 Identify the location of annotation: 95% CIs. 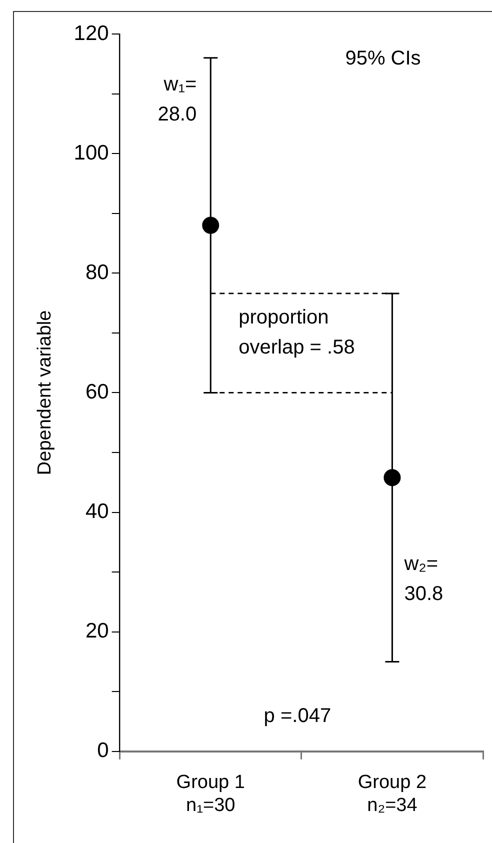
(383, 59).